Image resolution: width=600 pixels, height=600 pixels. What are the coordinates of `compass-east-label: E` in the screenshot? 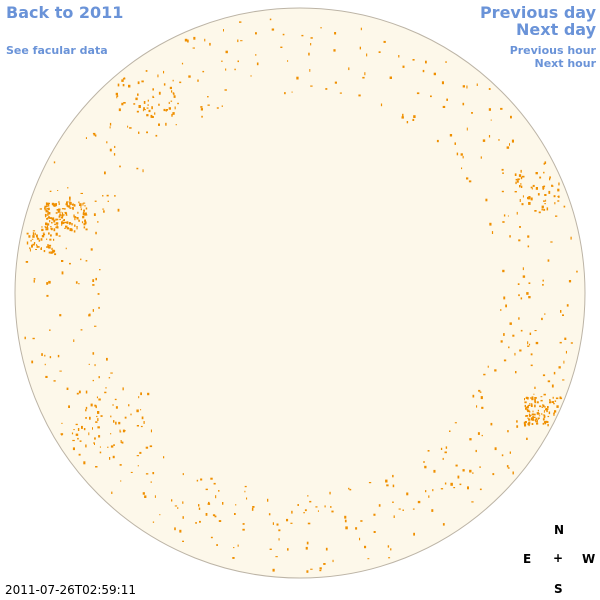 It's located at (527, 559).